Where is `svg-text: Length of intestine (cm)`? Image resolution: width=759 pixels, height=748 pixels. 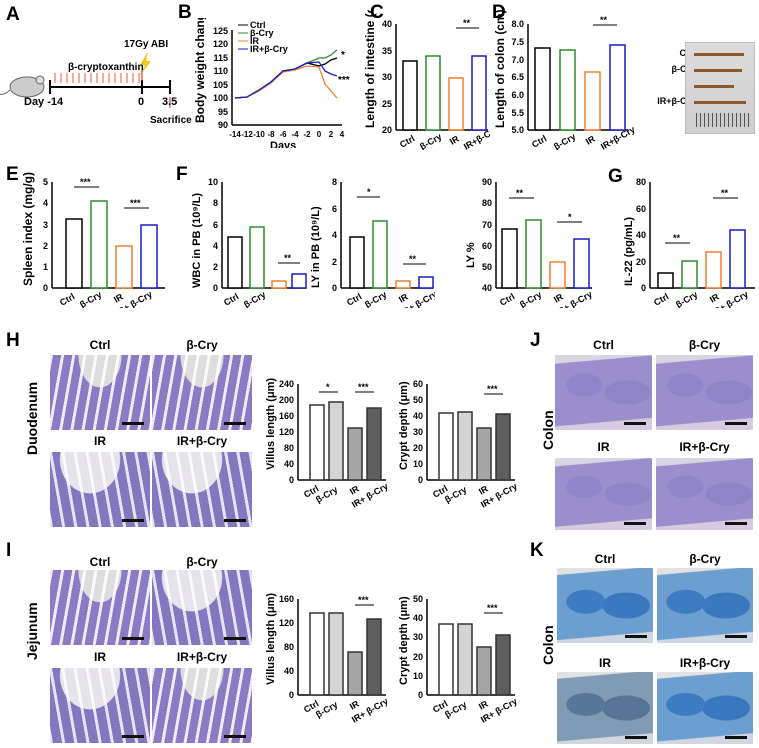 svg-text: Length of intestine (cm) is located at coordinates (370, 69).